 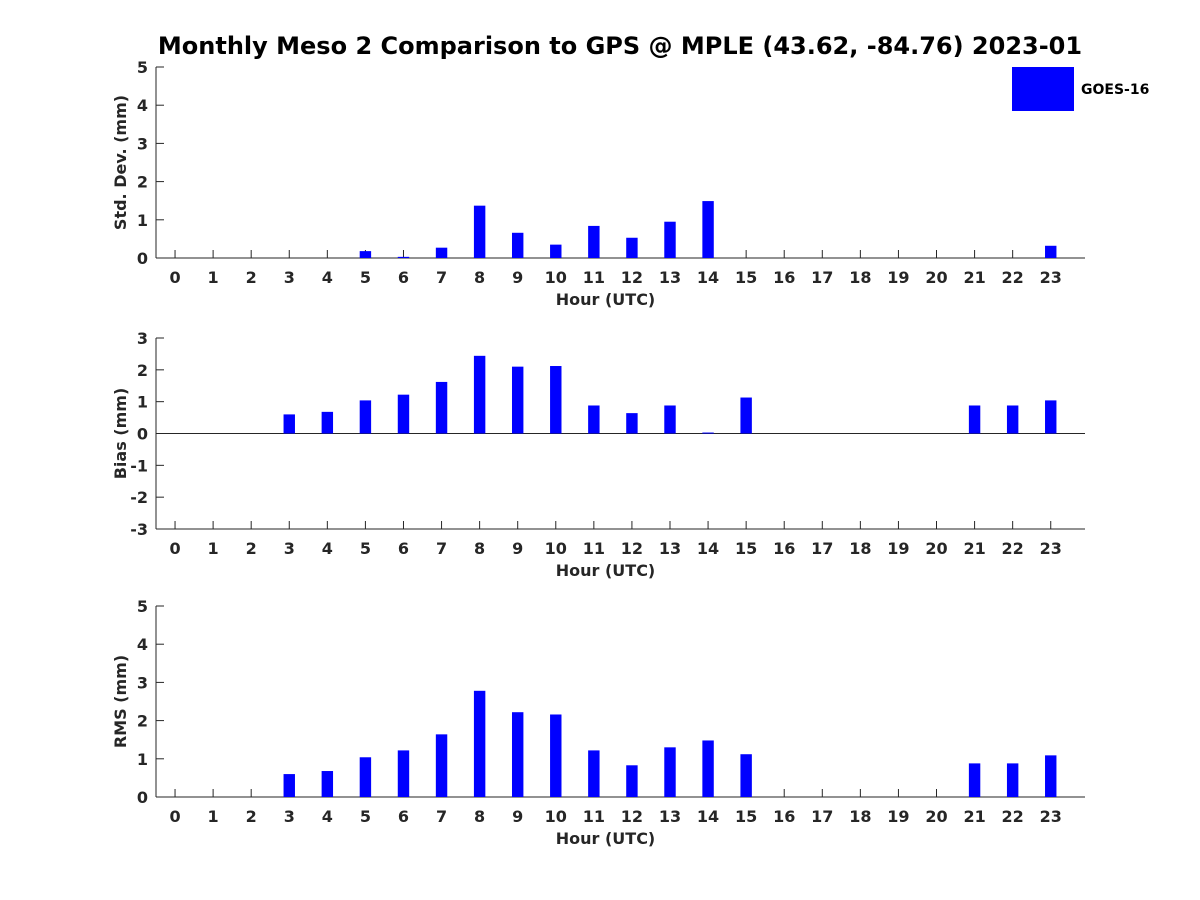 I want to click on legend-swatch, so click(x=1043, y=89).